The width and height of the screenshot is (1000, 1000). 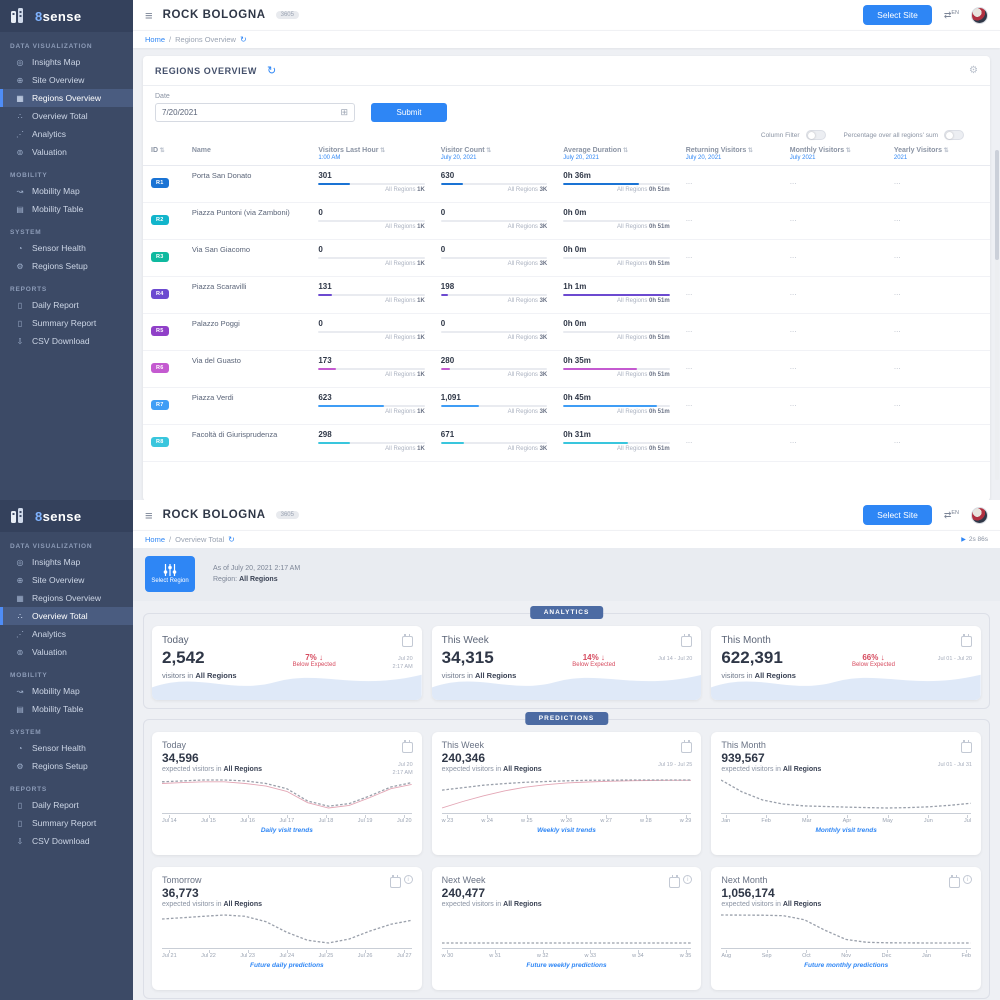 What do you see at coordinates (494, 221) in the screenshot?
I see `metric-cell: 0 All Regions 3K` at bounding box center [494, 221].